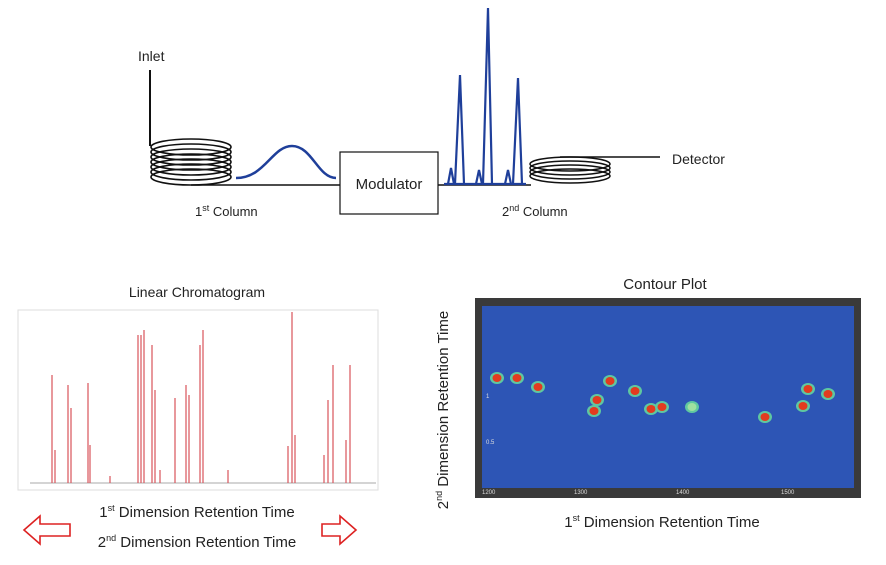  Describe the element at coordinates (339, 530) in the screenshot. I see `right-arrow` at that location.